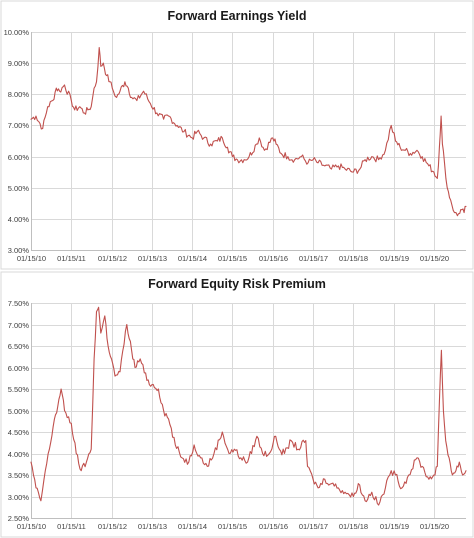 This screenshot has height=538, width=474. Describe the element at coordinates (19, 389) in the screenshot. I see `y-tick-label: 5.50%` at that location.